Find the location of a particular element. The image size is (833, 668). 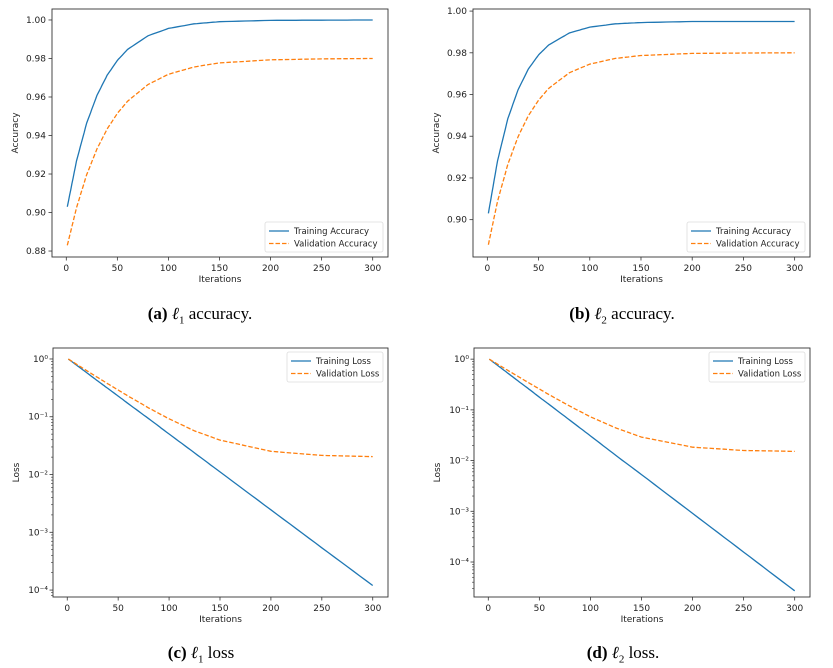

y-tick-label: 0.96 is located at coordinates (457, 96).